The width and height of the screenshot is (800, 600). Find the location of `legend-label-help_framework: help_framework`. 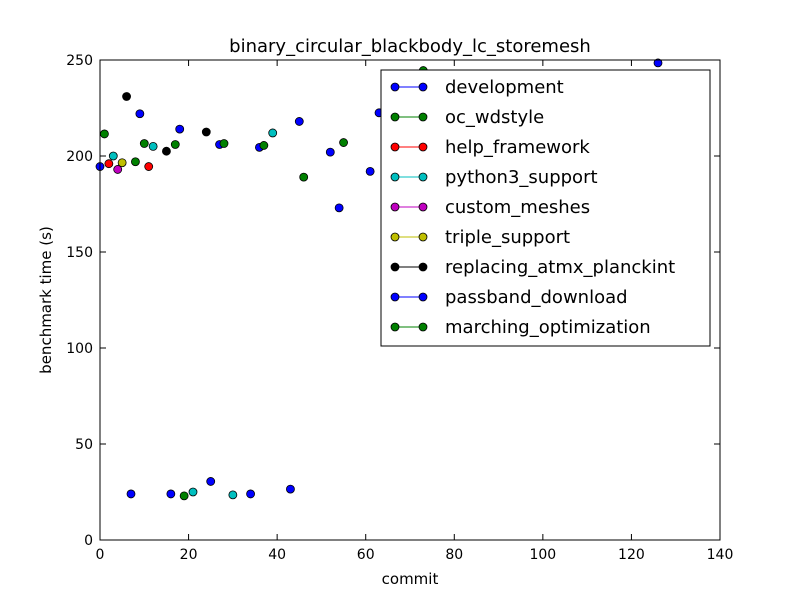

legend-label-help_framework: help_framework is located at coordinates (517, 147).